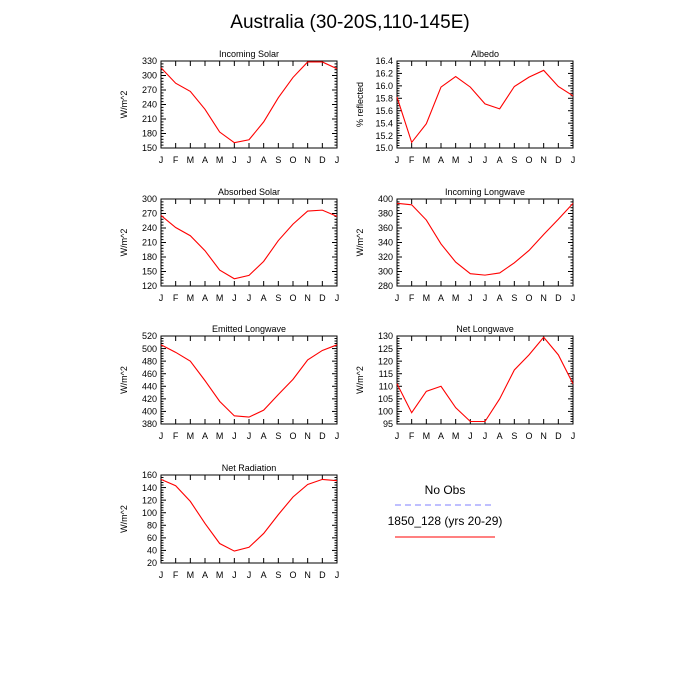  I want to click on y-tick-label: 80, so click(152, 525).